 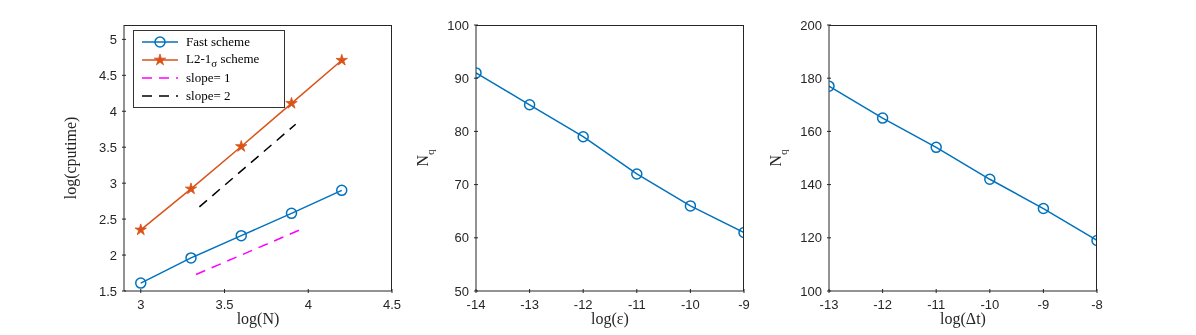 I want to click on y-axis-title: log(cputime), so click(x=71, y=158).